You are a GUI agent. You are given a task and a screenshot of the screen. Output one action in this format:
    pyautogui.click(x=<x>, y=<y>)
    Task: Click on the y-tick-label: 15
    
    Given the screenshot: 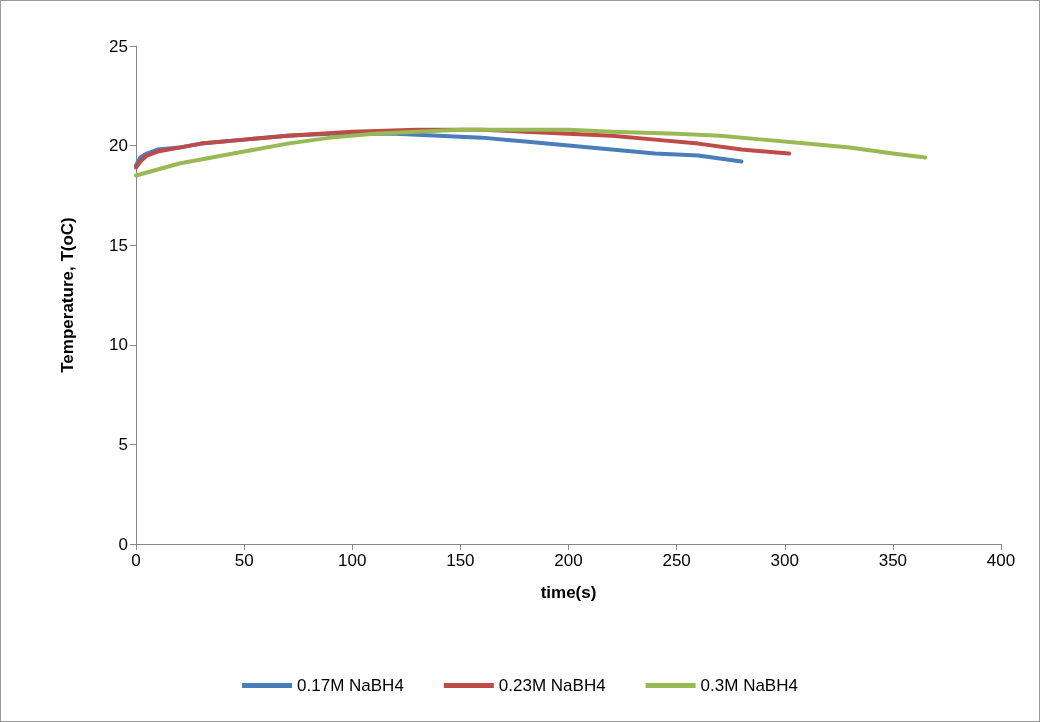 What is the action you would take?
    pyautogui.click(x=118, y=245)
    